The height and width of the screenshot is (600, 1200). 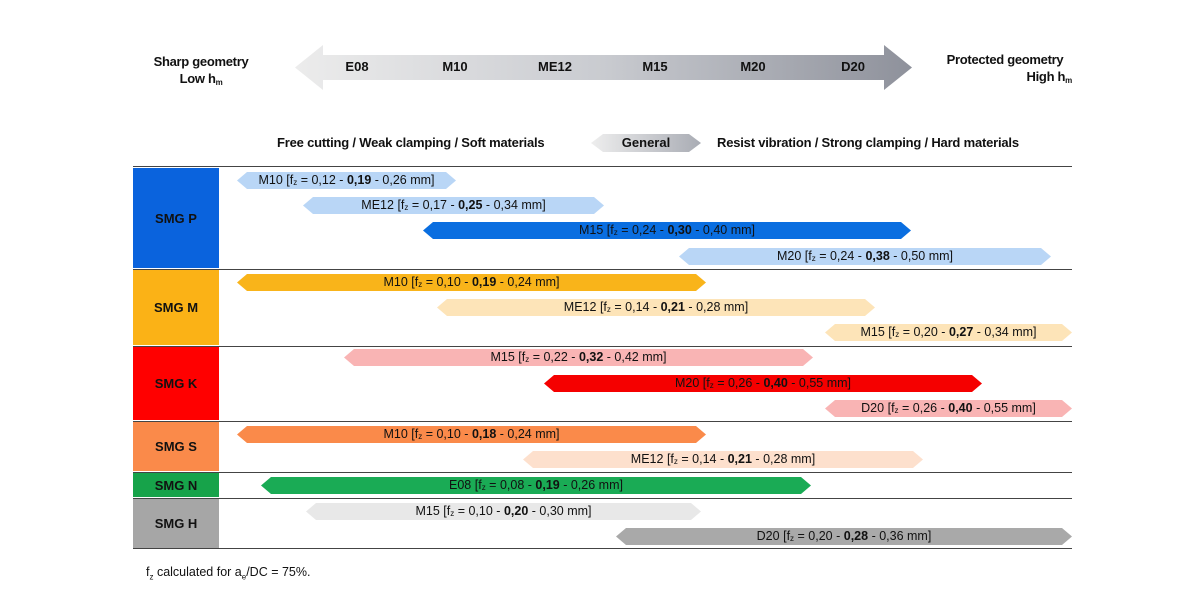 I want to click on group-label-smg-p: SMG P, so click(x=176, y=218).